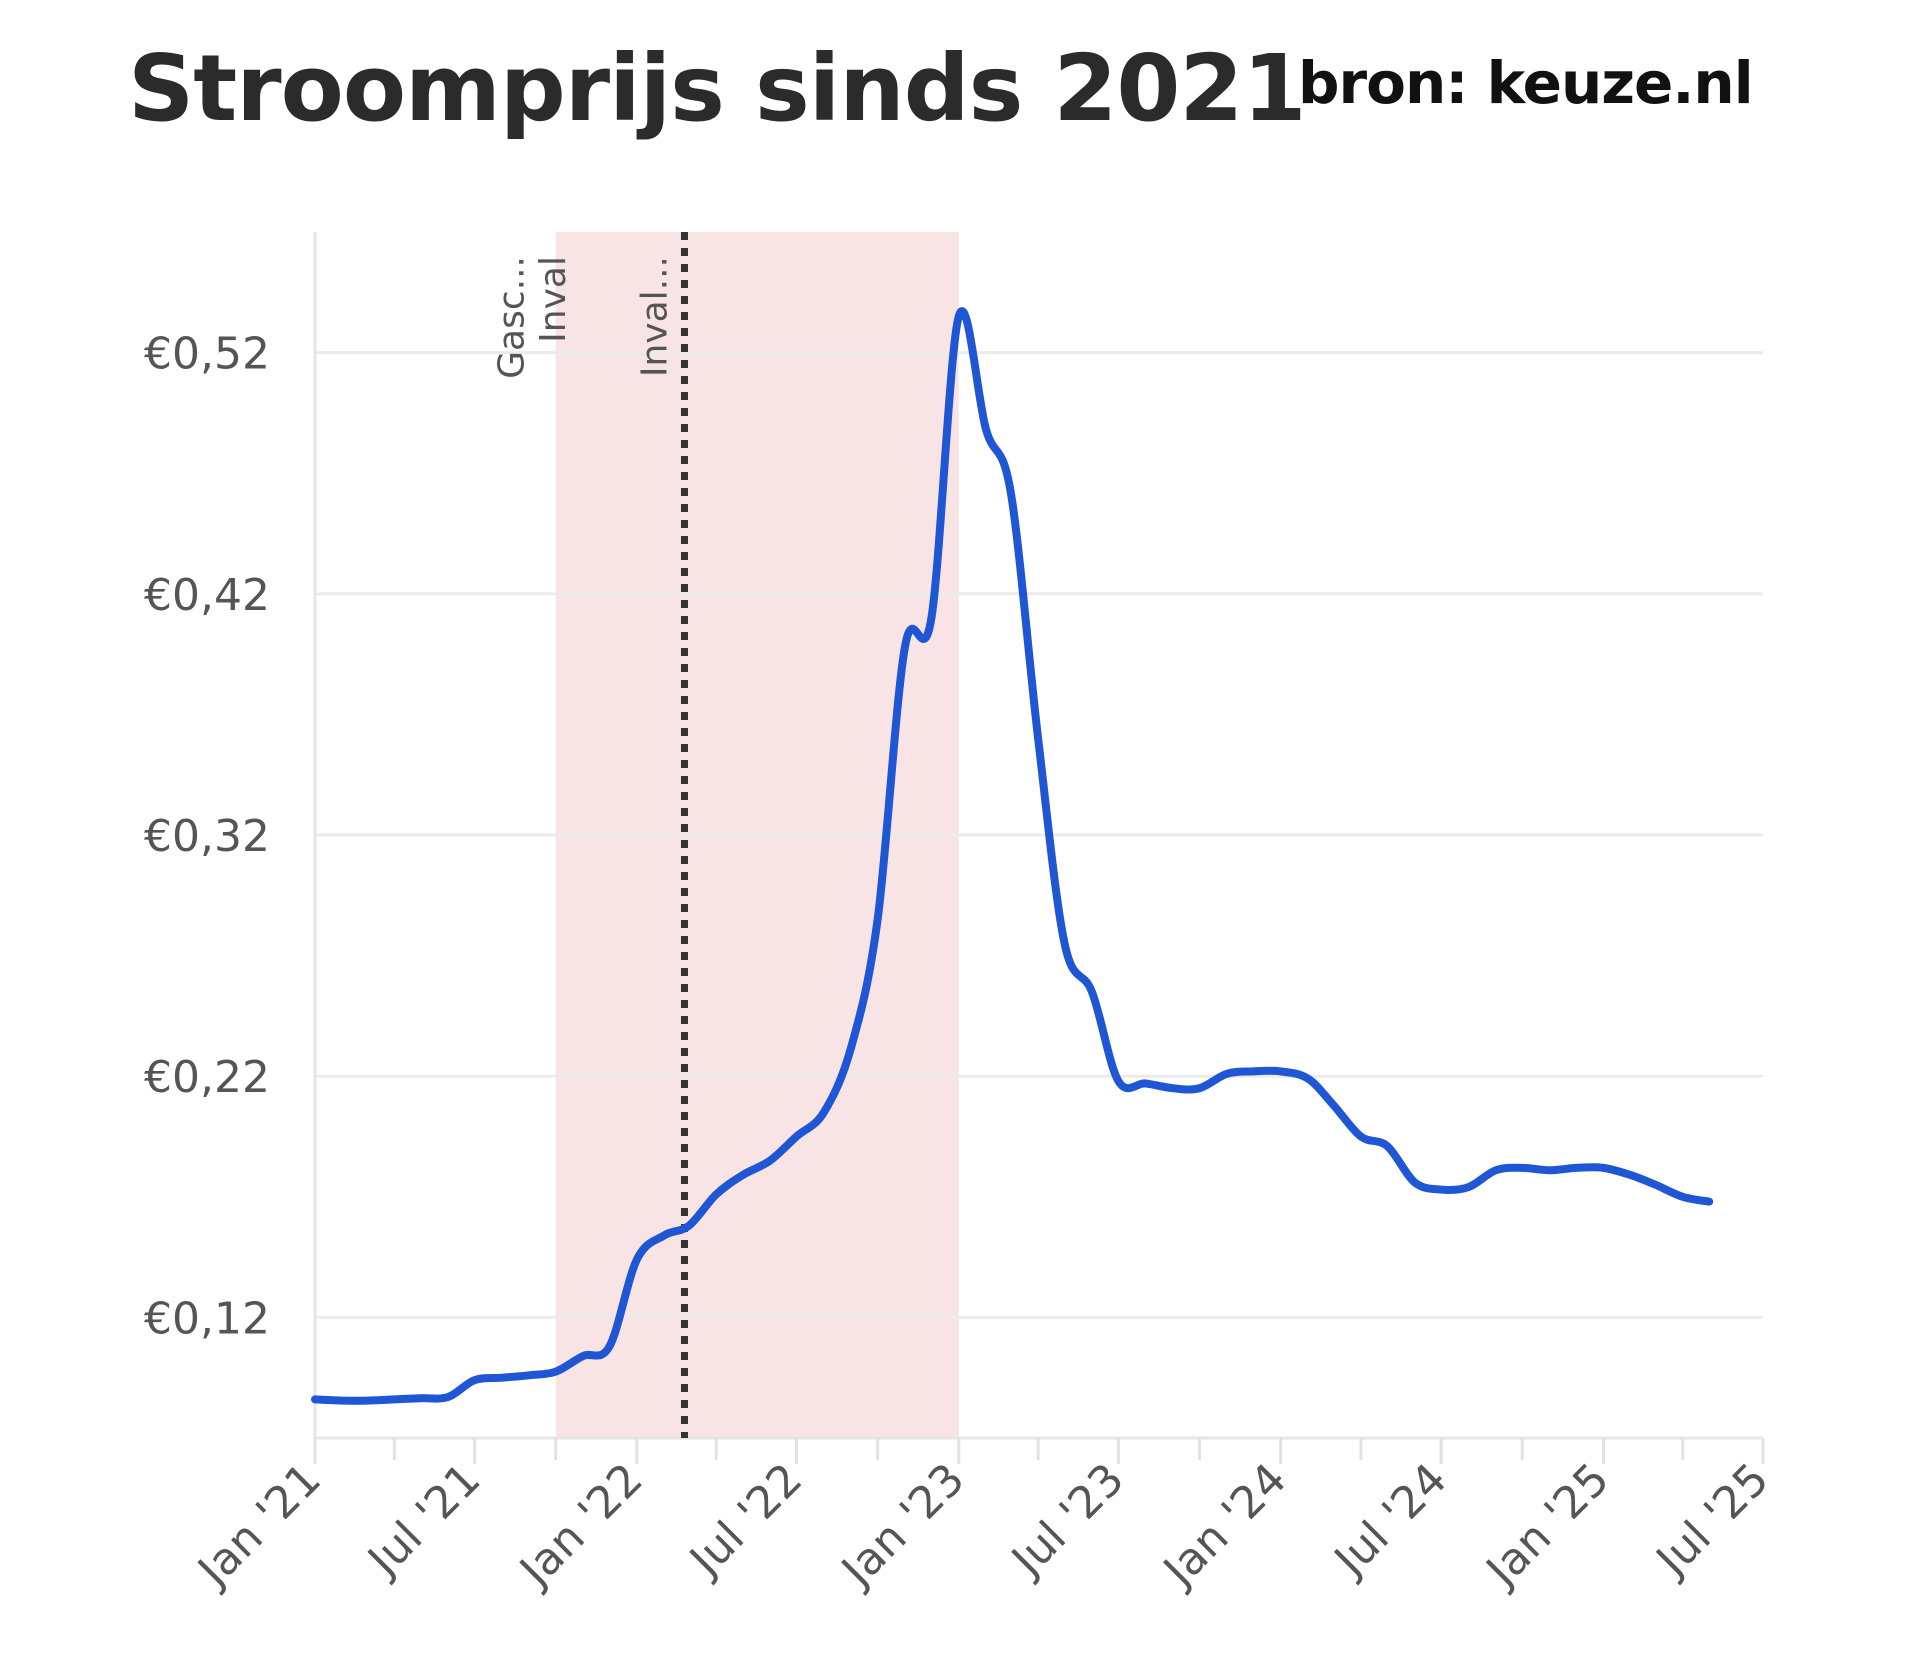 Image resolution: width=1920 pixels, height=1659 pixels. What do you see at coordinates (746, 1521) in the screenshot?
I see `x-tick-label: Jul '22` at bounding box center [746, 1521].